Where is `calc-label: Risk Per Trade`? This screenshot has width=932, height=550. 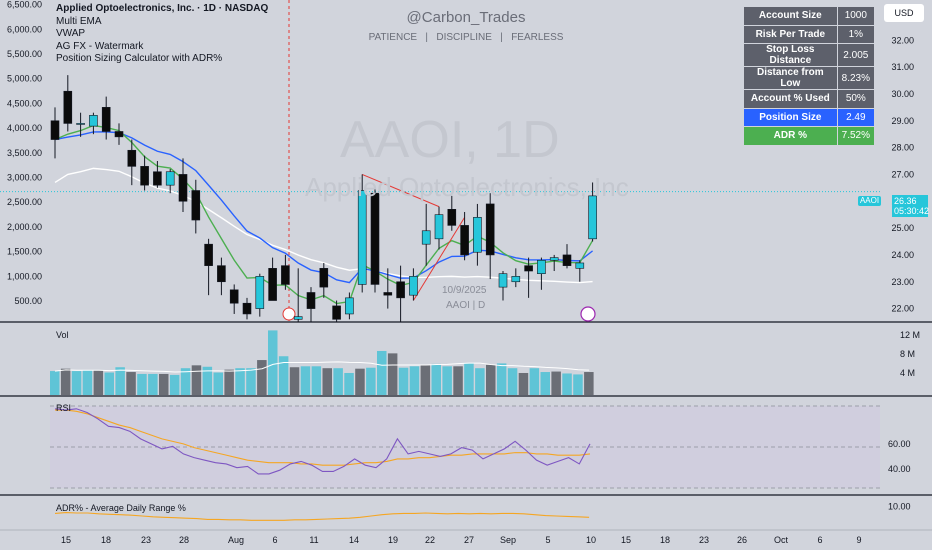 calc-label: Risk Per Trade is located at coordinates (790, 34).